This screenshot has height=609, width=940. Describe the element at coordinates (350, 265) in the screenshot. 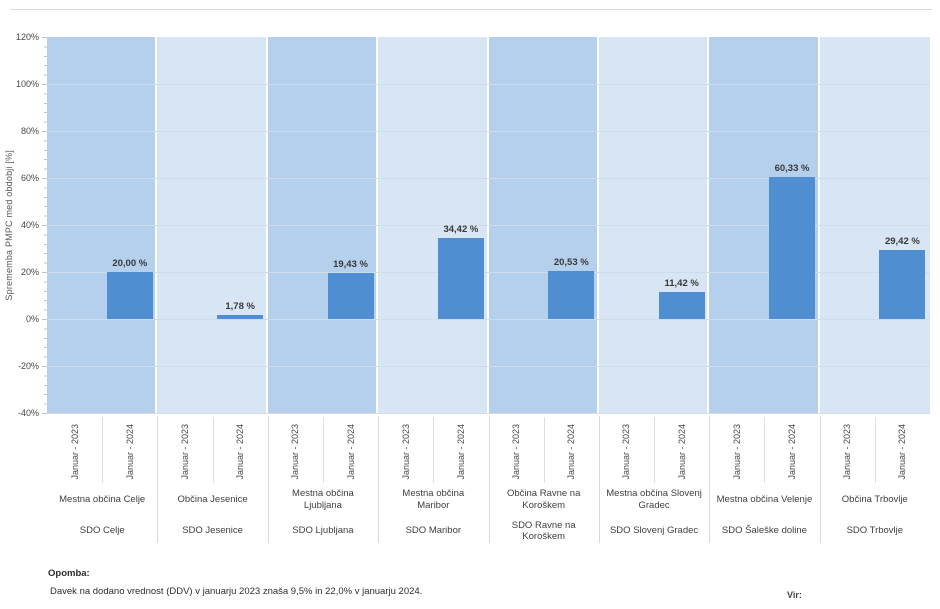

I see `bar-value-label: 19,43 %` at that location.